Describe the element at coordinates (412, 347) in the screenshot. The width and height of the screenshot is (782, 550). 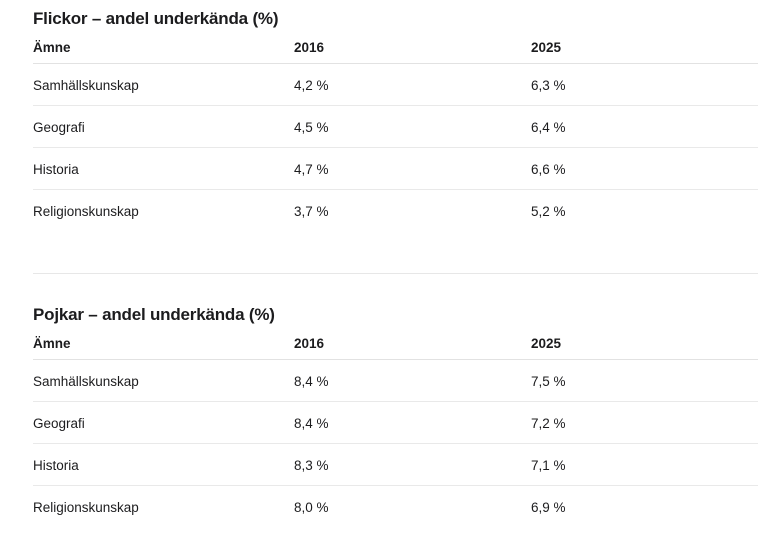
I see `pojkar-column-header-2016: 2016` at that location.